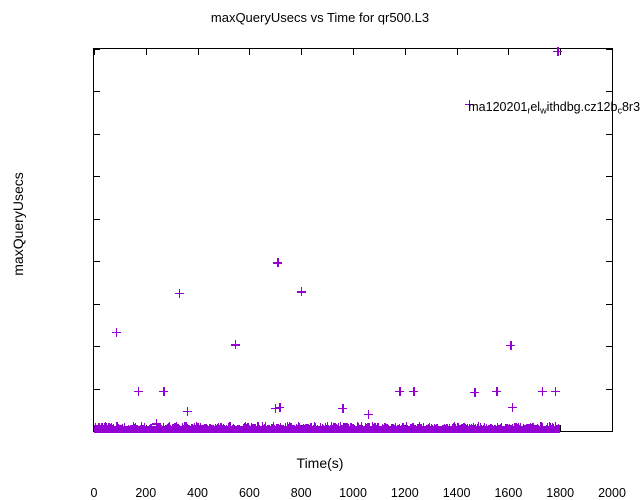 The width and height of the screenshot is (640, 500). I want to click on chart-title: maxQueryUsecs vs Time for qr500.L3, so click(320, 17).